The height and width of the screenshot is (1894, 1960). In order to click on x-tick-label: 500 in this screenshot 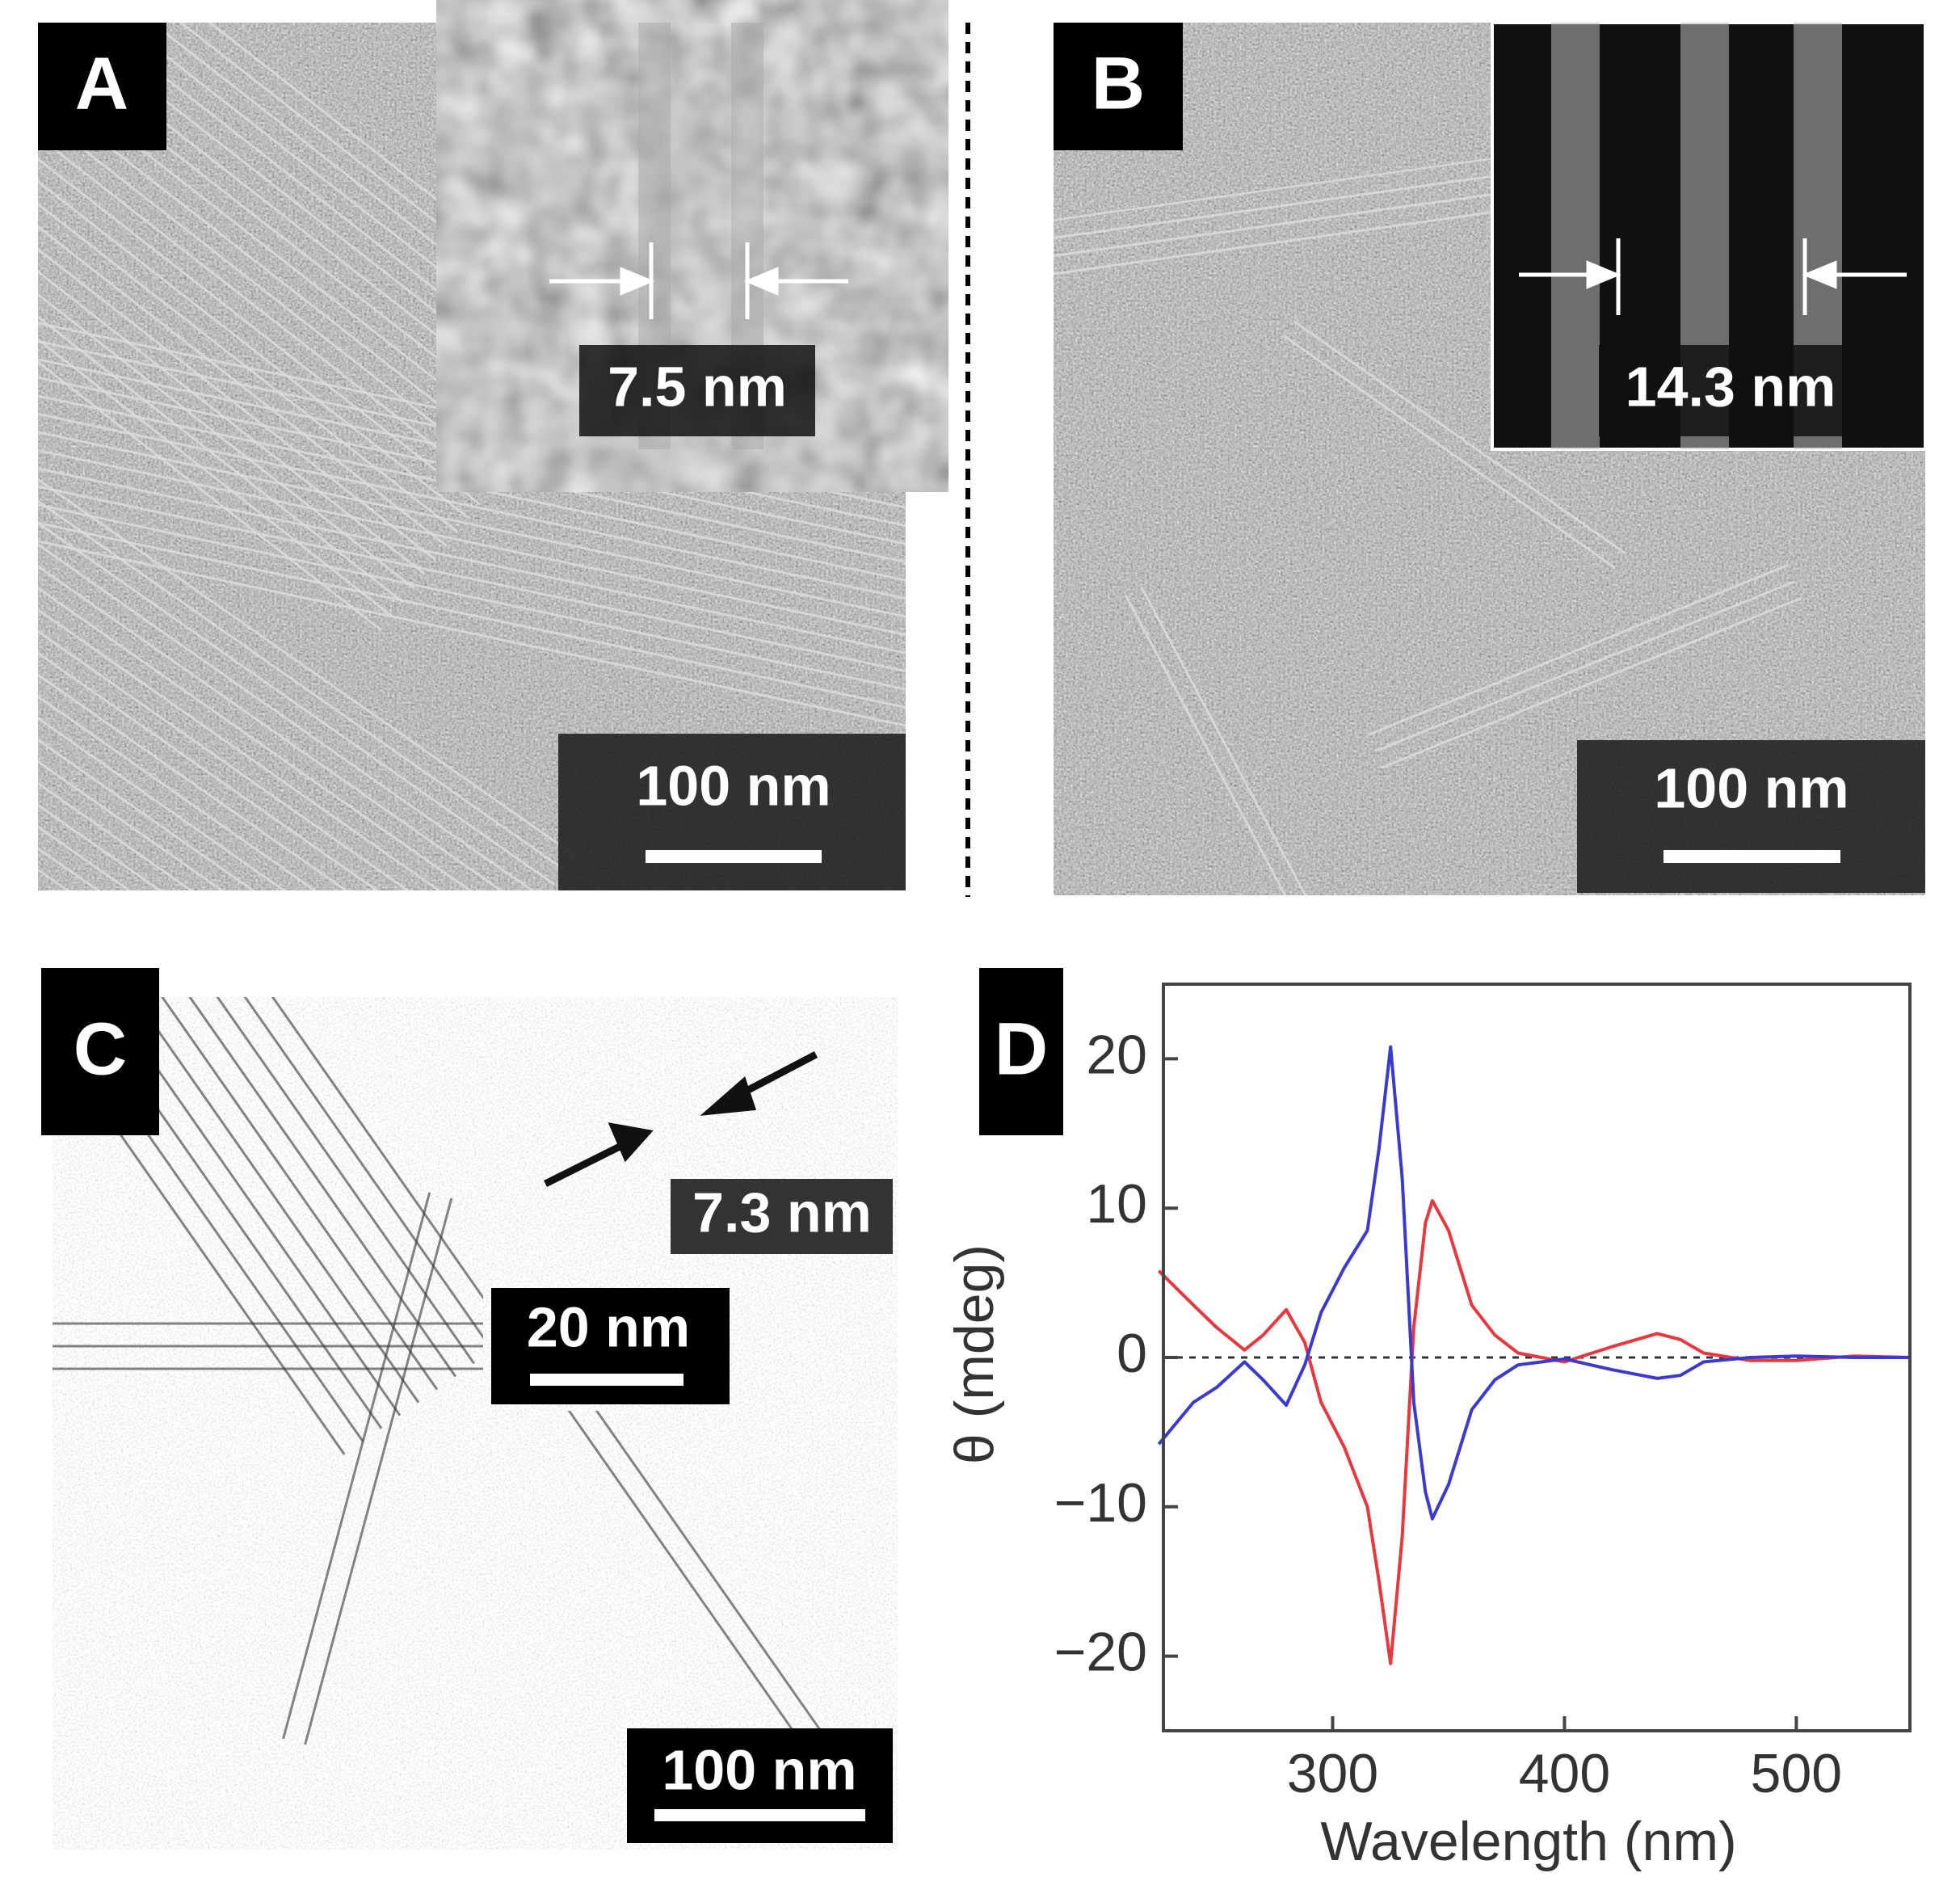, I will do `click(1797, 1773)`.